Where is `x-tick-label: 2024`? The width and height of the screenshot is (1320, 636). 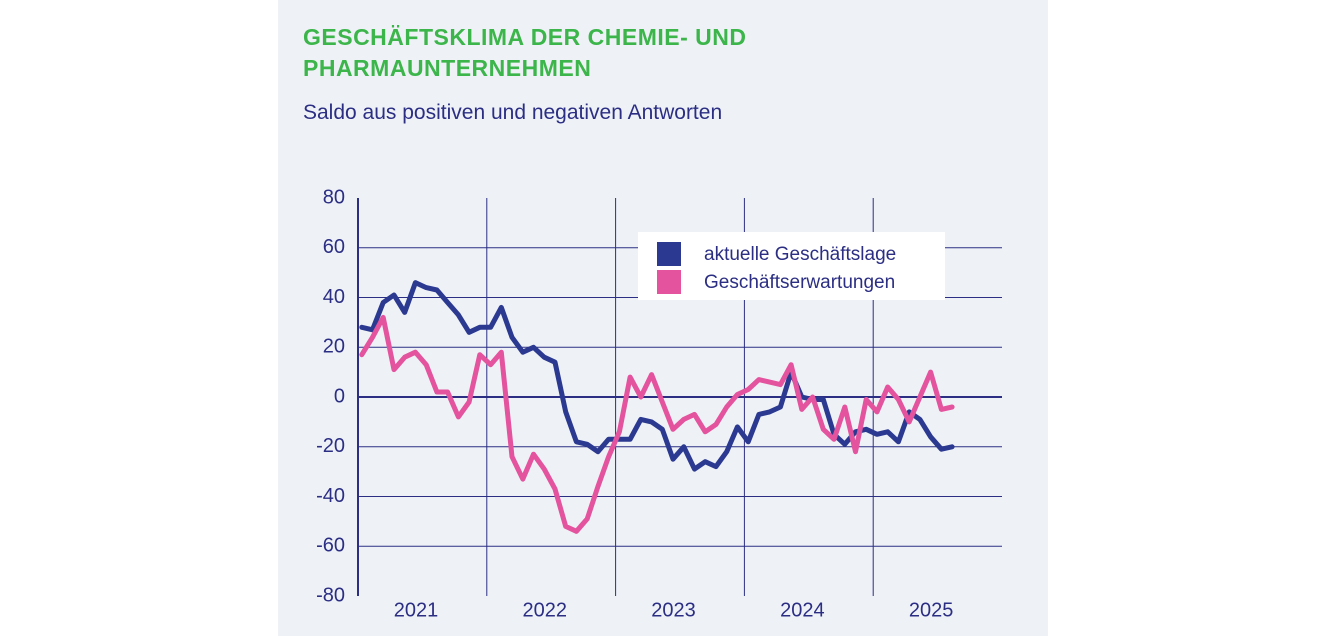 x-tick-label: 2024 is located at coordinates (802, 610).